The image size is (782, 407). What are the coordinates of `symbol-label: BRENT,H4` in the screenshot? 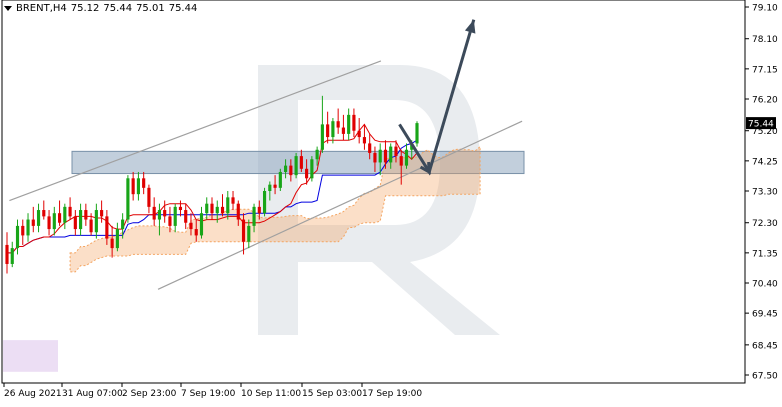 It's located at (41, 8).